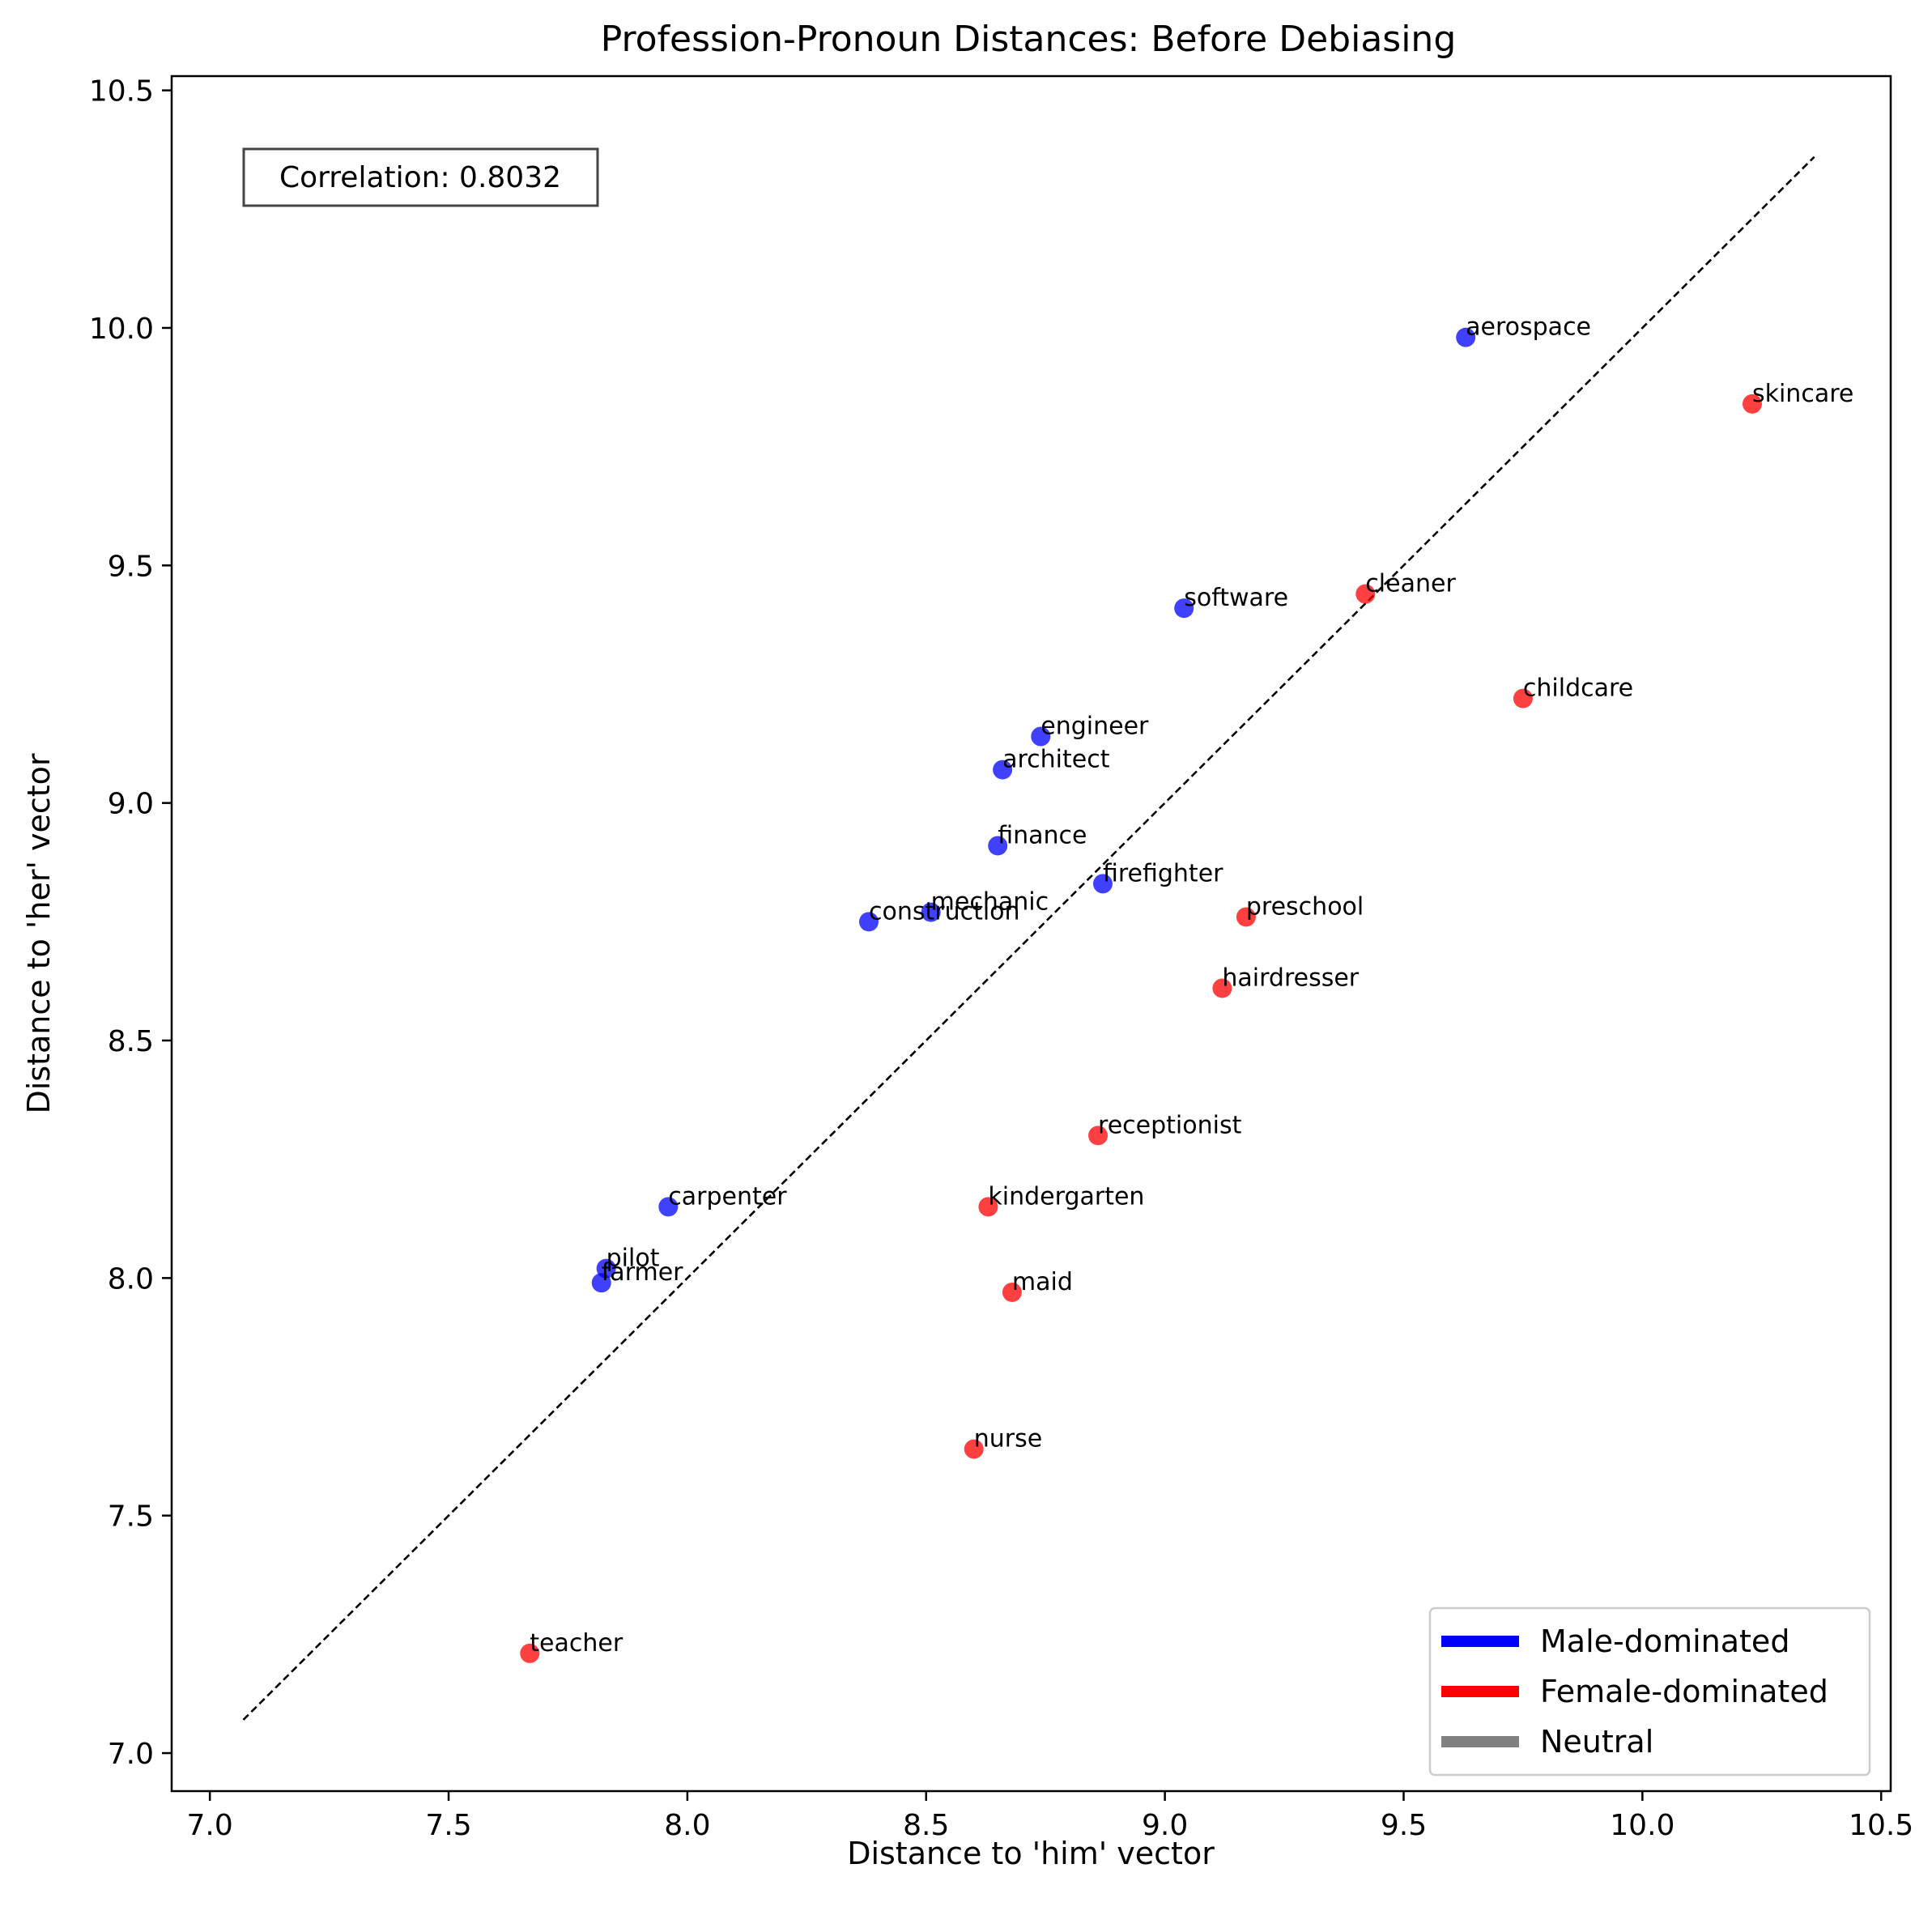 The width and height of the screenshot is (1932, 1915). I want to click on x-tick-label: 10.0, so click(1643, 1825).